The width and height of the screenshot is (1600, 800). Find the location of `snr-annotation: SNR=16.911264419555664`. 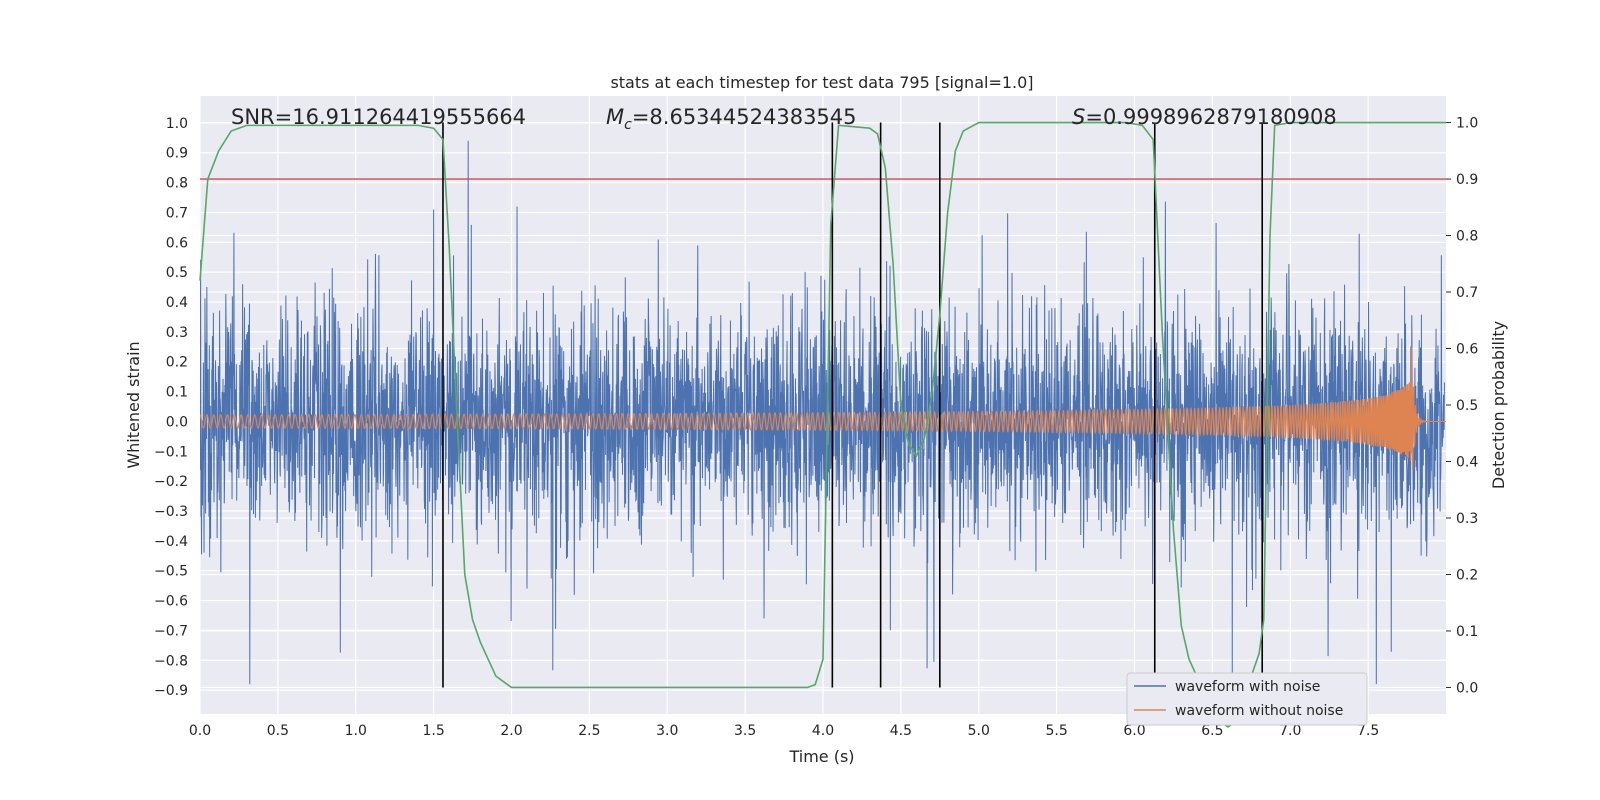

snr-annotation: SNR=16.911264419555664 is located at coordinates (378, 117).